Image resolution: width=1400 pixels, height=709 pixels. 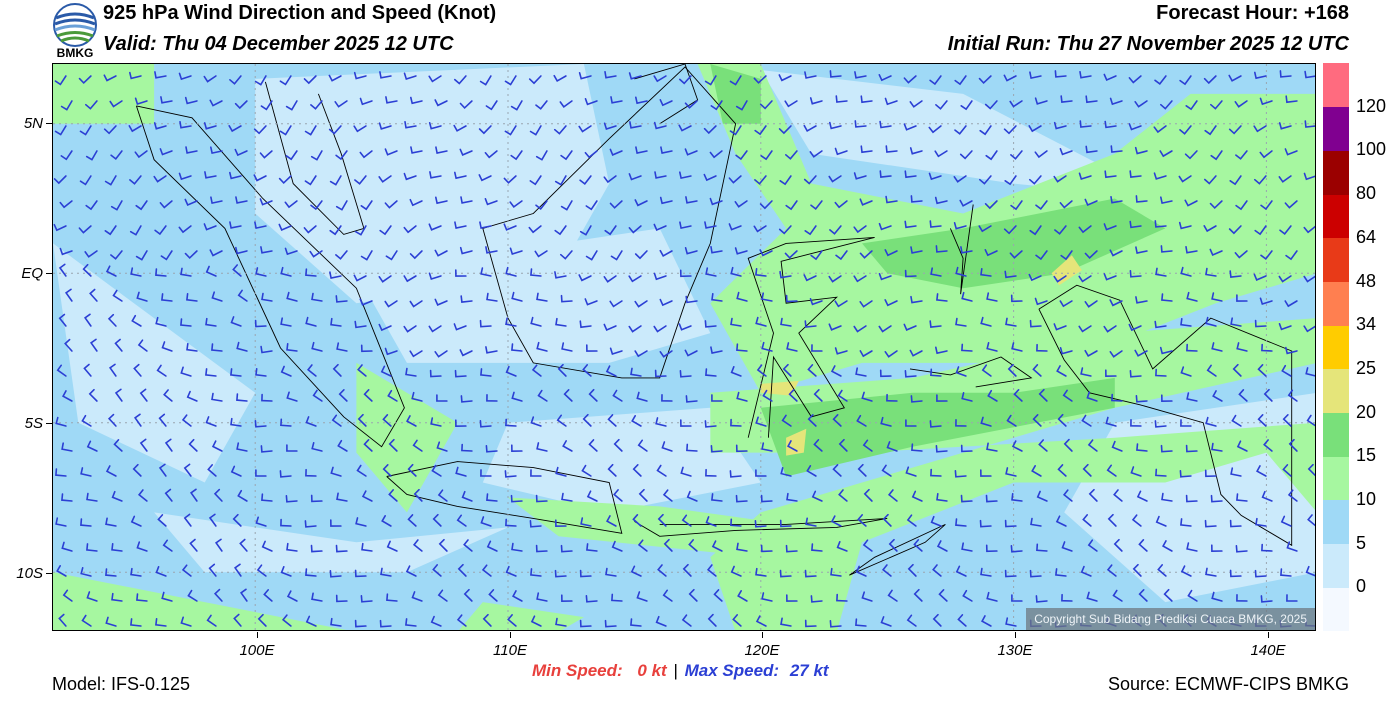 What do you see at coordinates (49, 573) in the screenshot?
I see `lat-tick` at bounding box center [49, 573].